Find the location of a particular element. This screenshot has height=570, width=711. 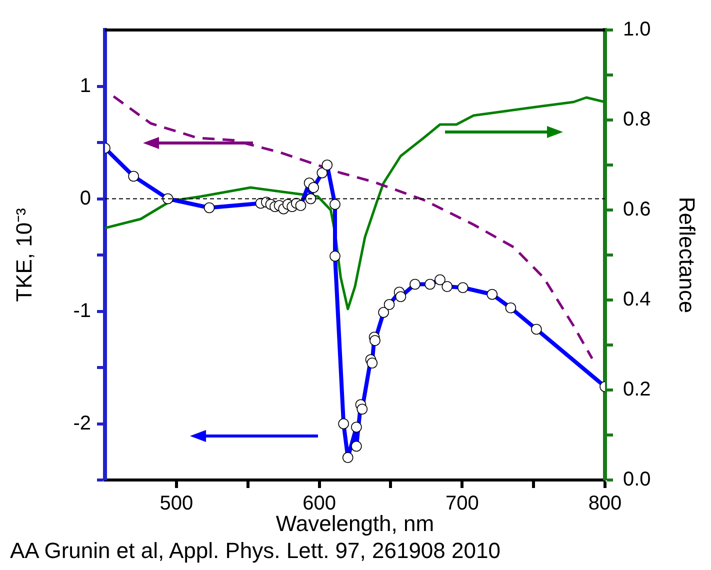

y2-tick-label: 0.2 is located at coordinates (637, 389).